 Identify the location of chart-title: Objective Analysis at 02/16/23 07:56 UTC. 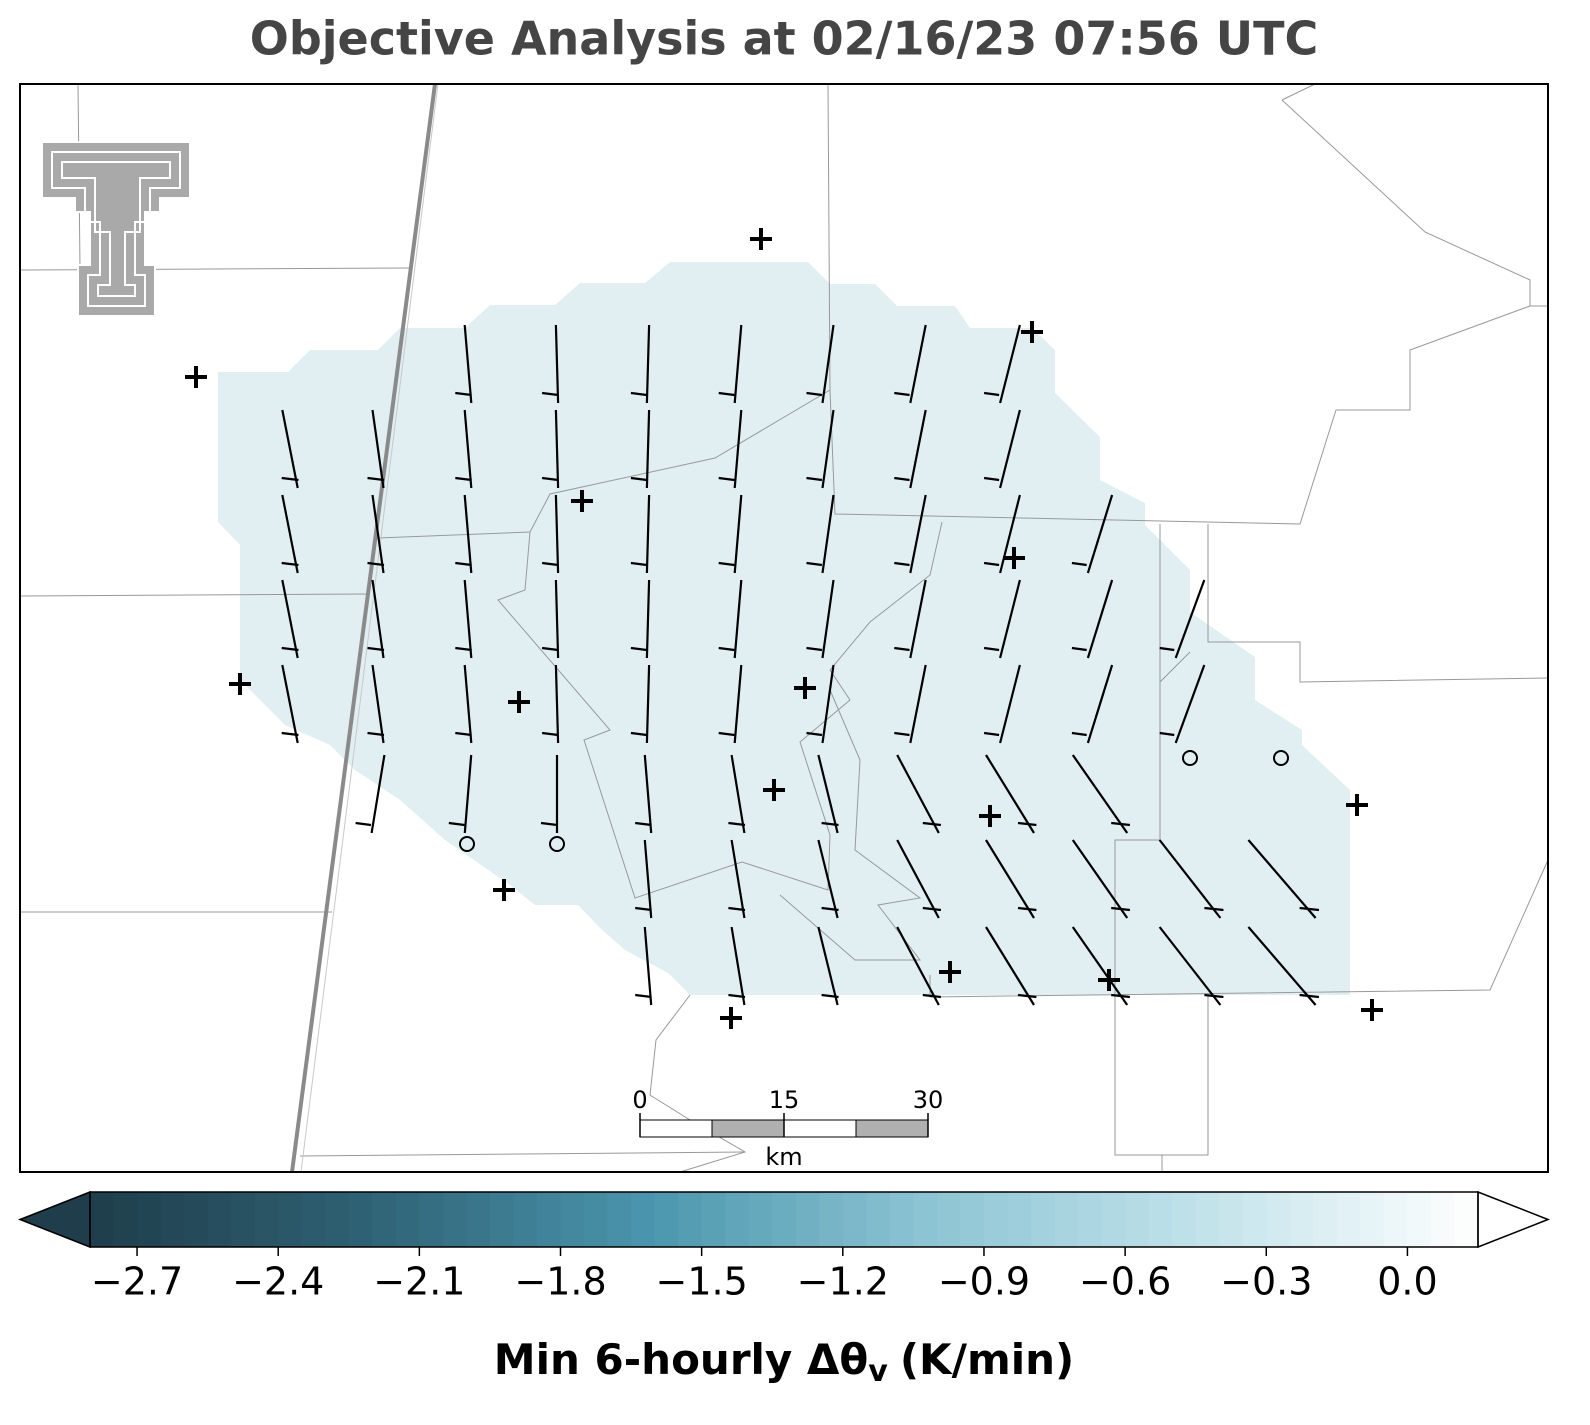
(784, 39).